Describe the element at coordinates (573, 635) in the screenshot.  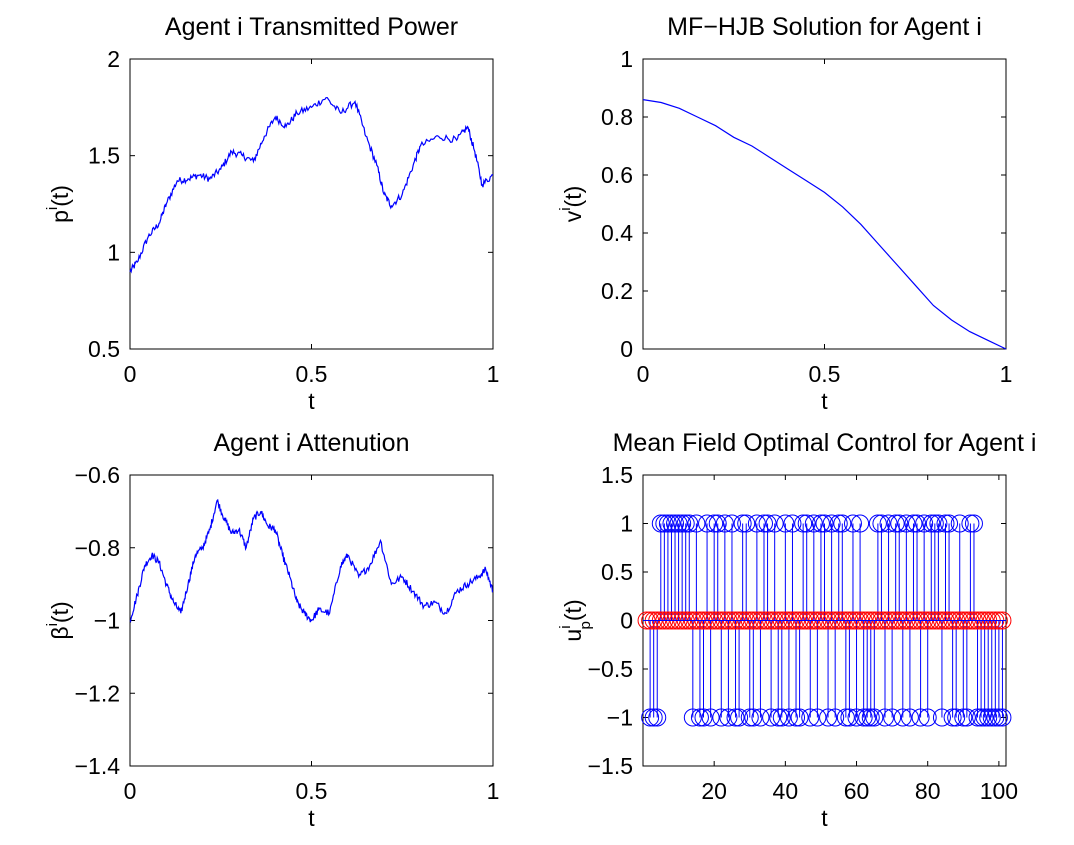
I see `y-label-base: u` at that location.